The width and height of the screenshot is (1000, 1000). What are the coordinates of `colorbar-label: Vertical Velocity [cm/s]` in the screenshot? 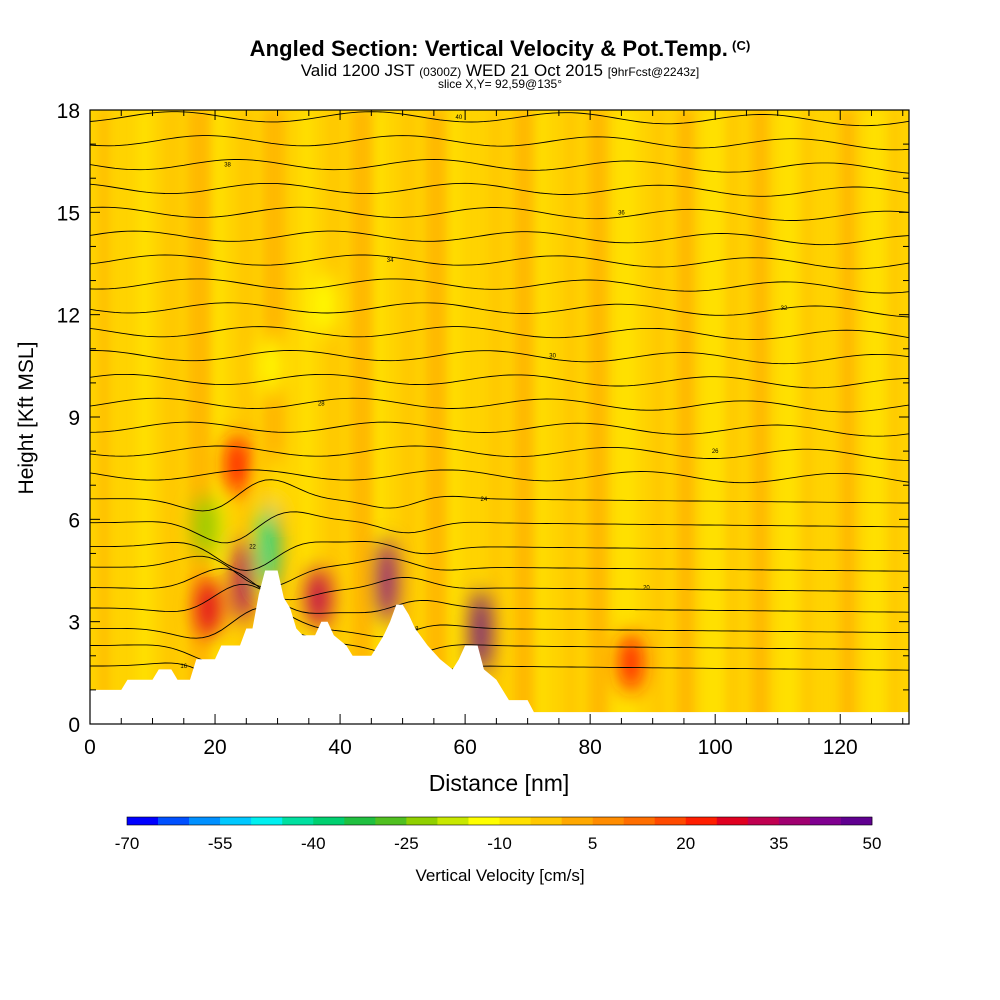 It's located at (499, 875).